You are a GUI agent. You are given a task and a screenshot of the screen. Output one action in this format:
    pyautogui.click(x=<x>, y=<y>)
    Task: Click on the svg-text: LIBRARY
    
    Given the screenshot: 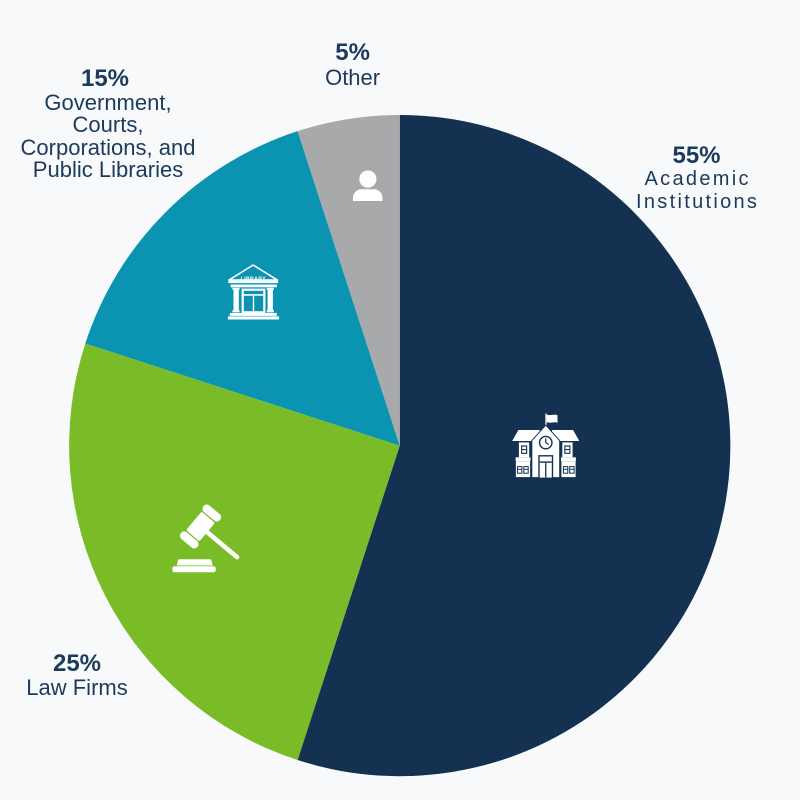 What is the action you would take?
    pyautogui.click(x=254, y=279)
    